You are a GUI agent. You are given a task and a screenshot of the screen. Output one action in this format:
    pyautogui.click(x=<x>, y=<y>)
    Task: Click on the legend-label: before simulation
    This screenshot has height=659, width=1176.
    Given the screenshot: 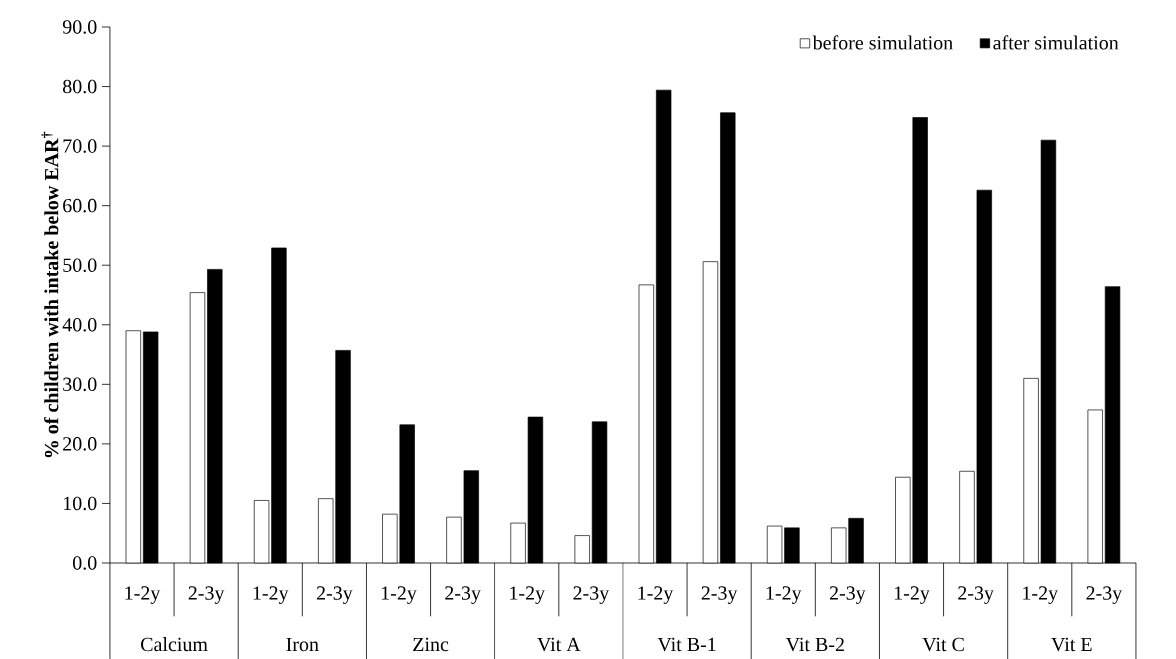 What is the action you would take?
    pyautogui.click(x=882, y=42)
    